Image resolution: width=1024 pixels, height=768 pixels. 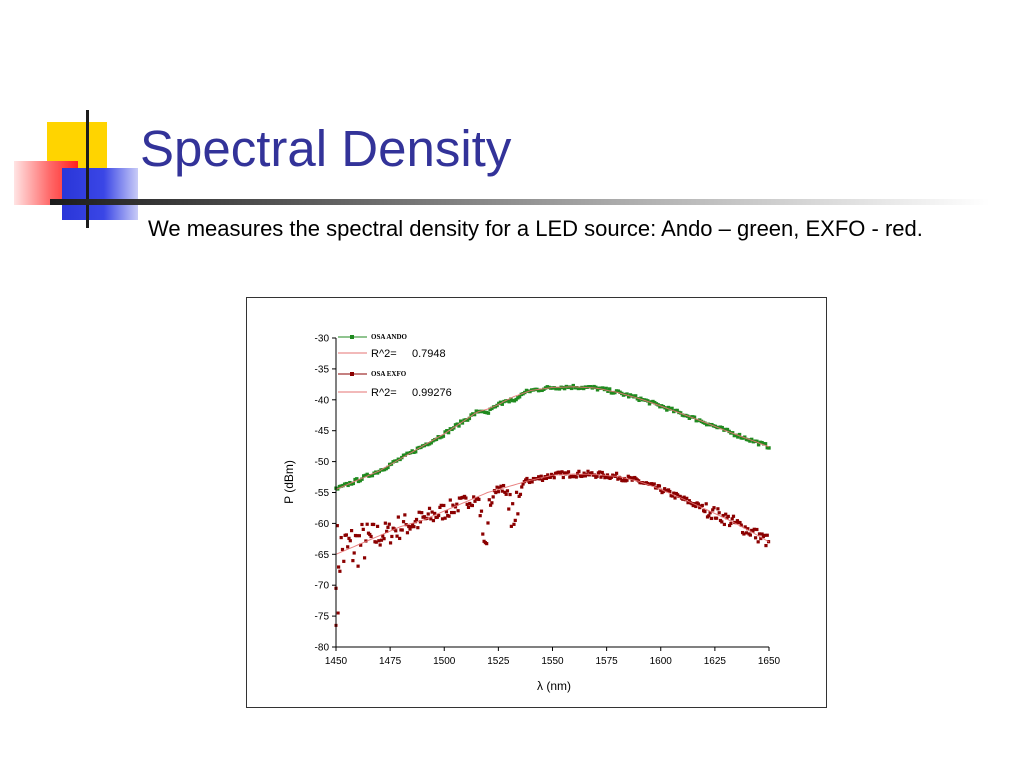 What do you see at coordinates (326, 148) in the screenshot?
I see `slide-title: Spectral Density` at bounding box center [326, 148].